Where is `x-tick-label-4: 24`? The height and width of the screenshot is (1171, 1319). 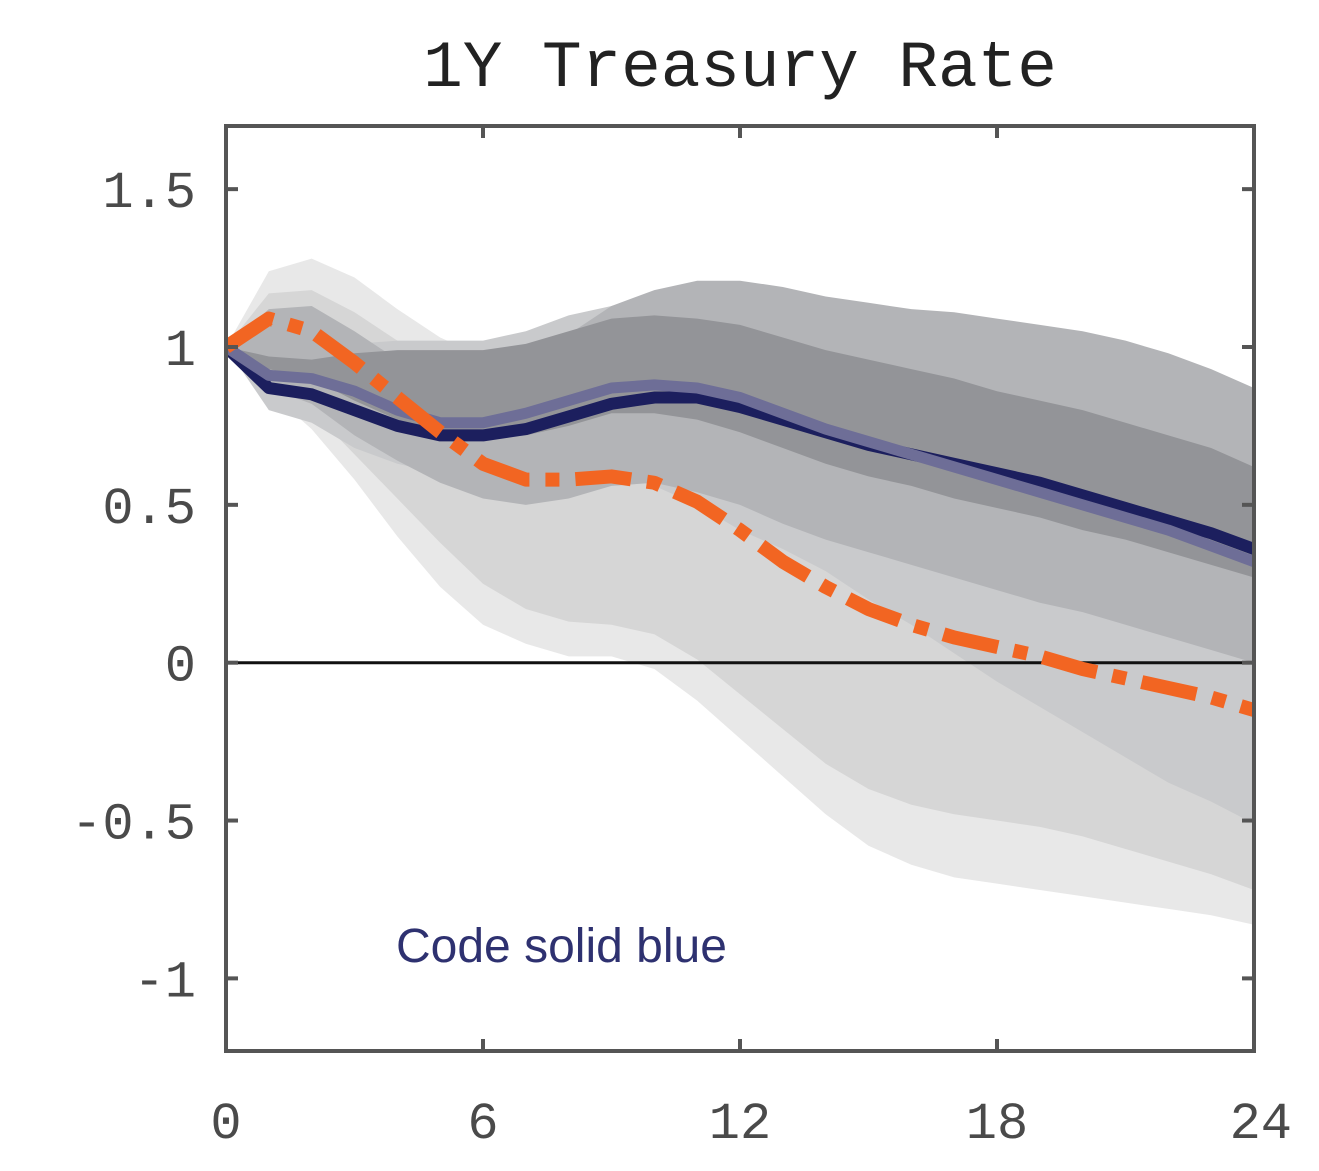
x-tick-label-4: 24 is located at coordinates (1261, 1124).